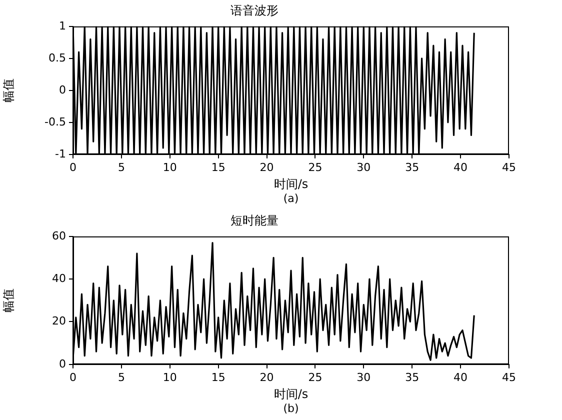 The image size is (562, 420). Describe the element at coordinates (291, 199) in the screenshot. I see `text: (a)` at that location.